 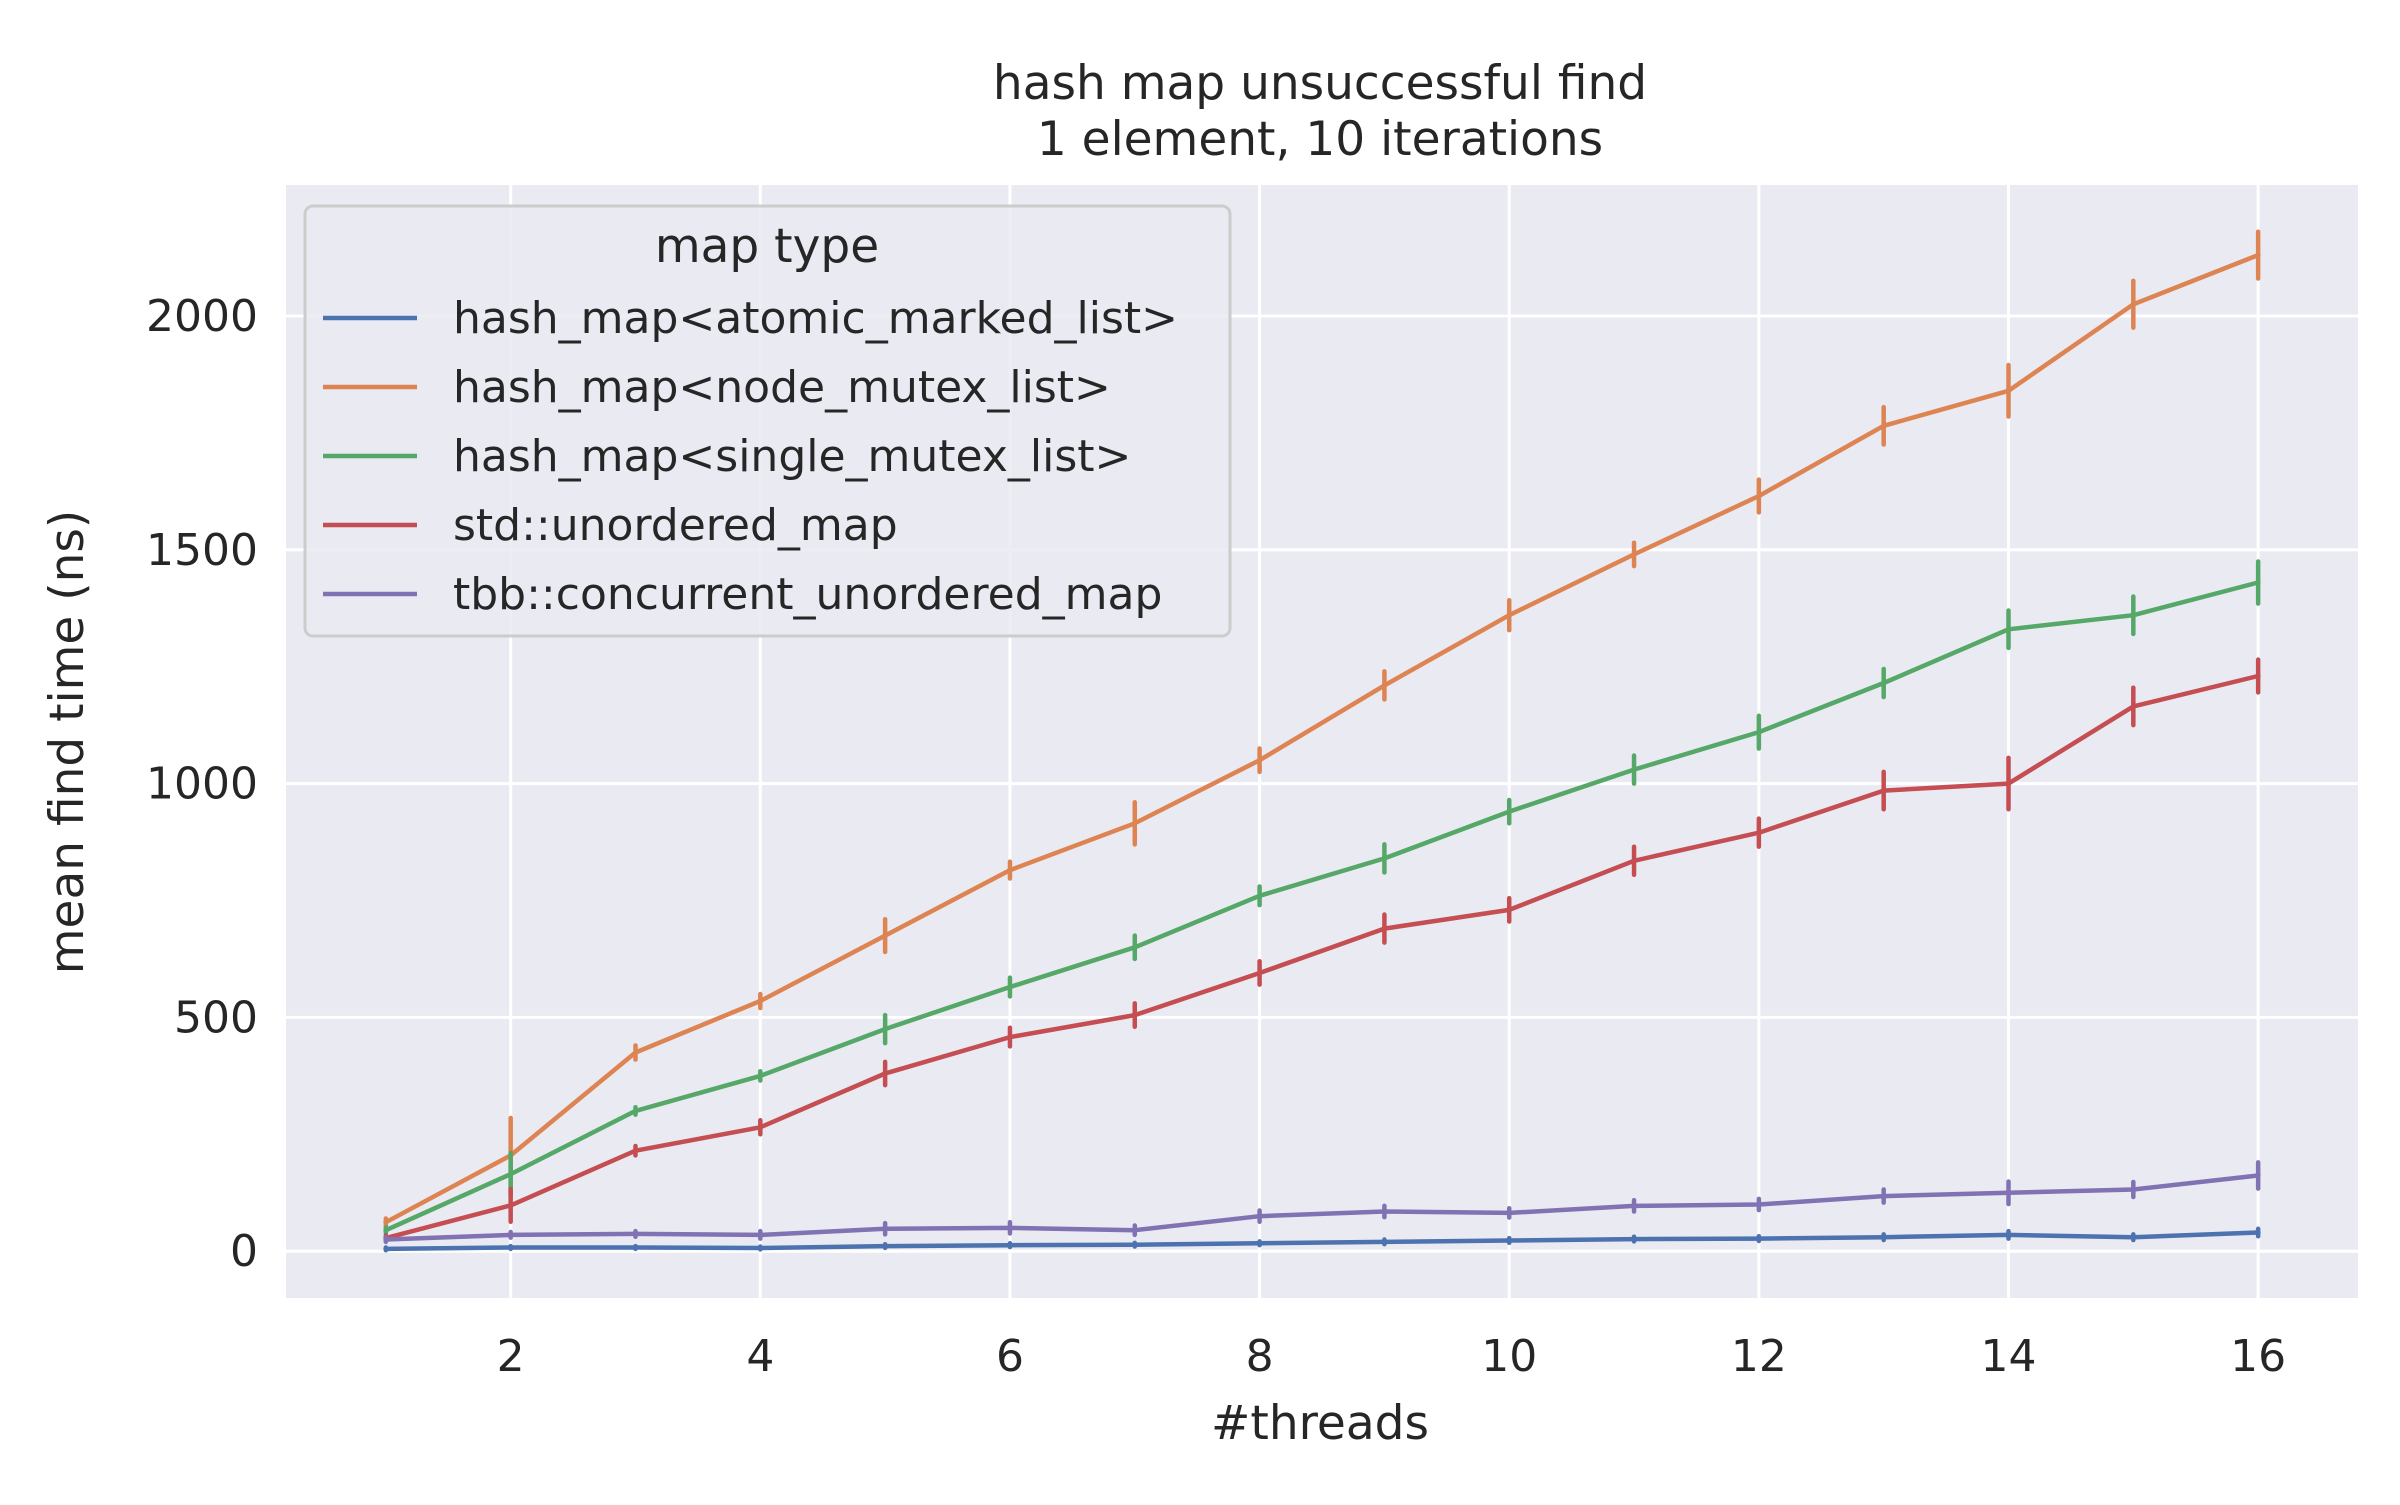 I want to click on legend-item: hash_map<single_mutex_list>, so click(x=727, y=456).